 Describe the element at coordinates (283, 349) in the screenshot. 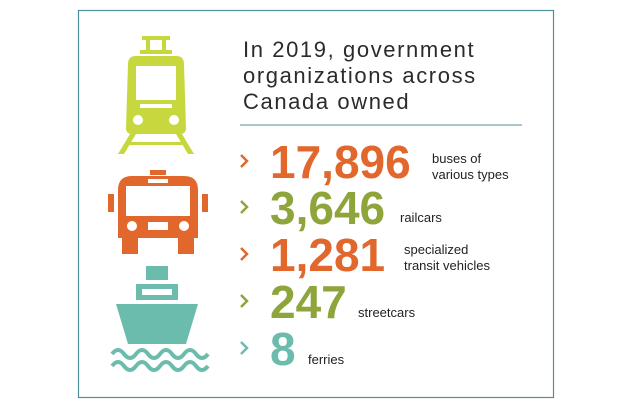

I see `count: 8` at that location.